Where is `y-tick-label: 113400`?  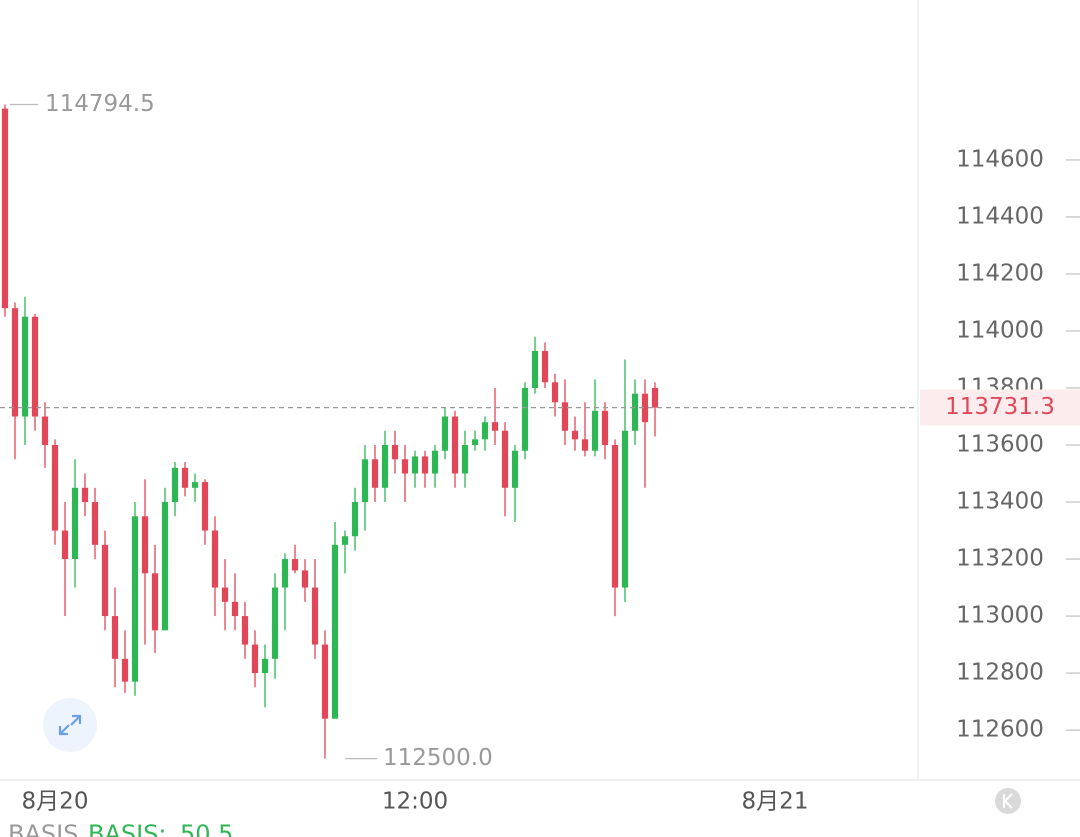
y-tick-label: 113400 is located at coordinates (1000, 502).